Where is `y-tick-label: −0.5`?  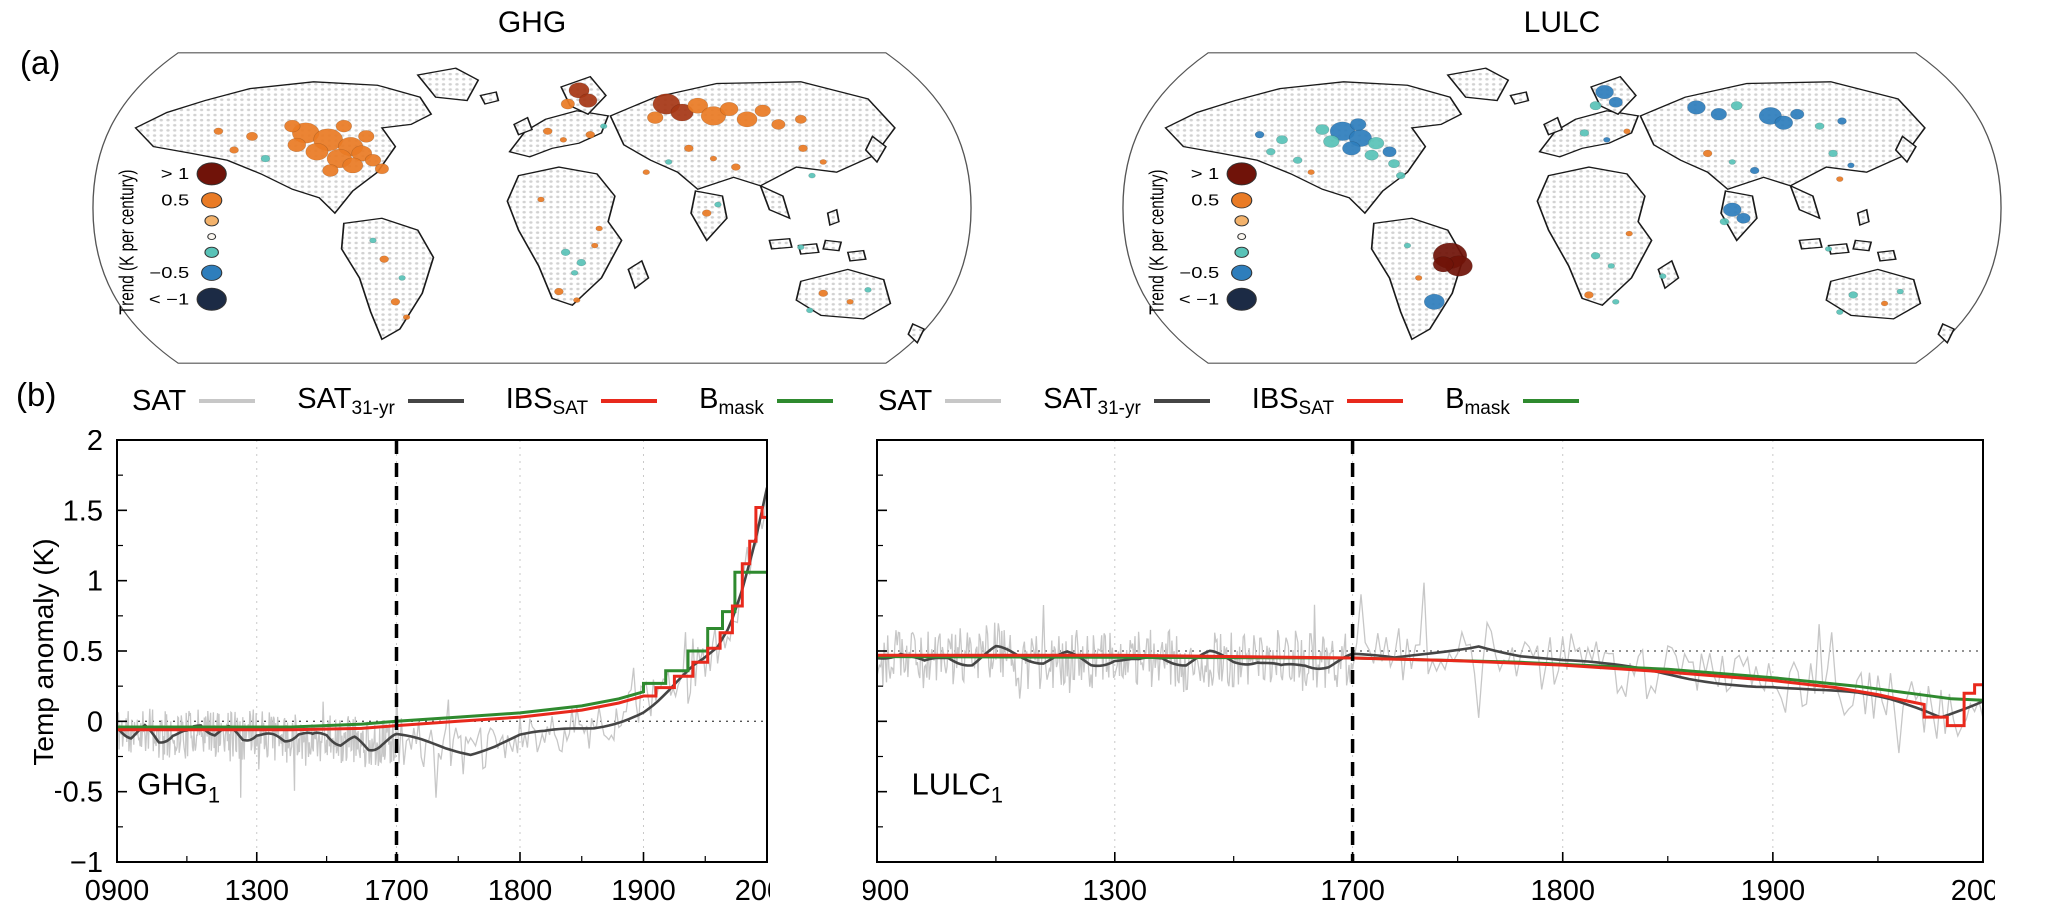 y-tick-label: −0.5 is located at coordinates (79, 793).